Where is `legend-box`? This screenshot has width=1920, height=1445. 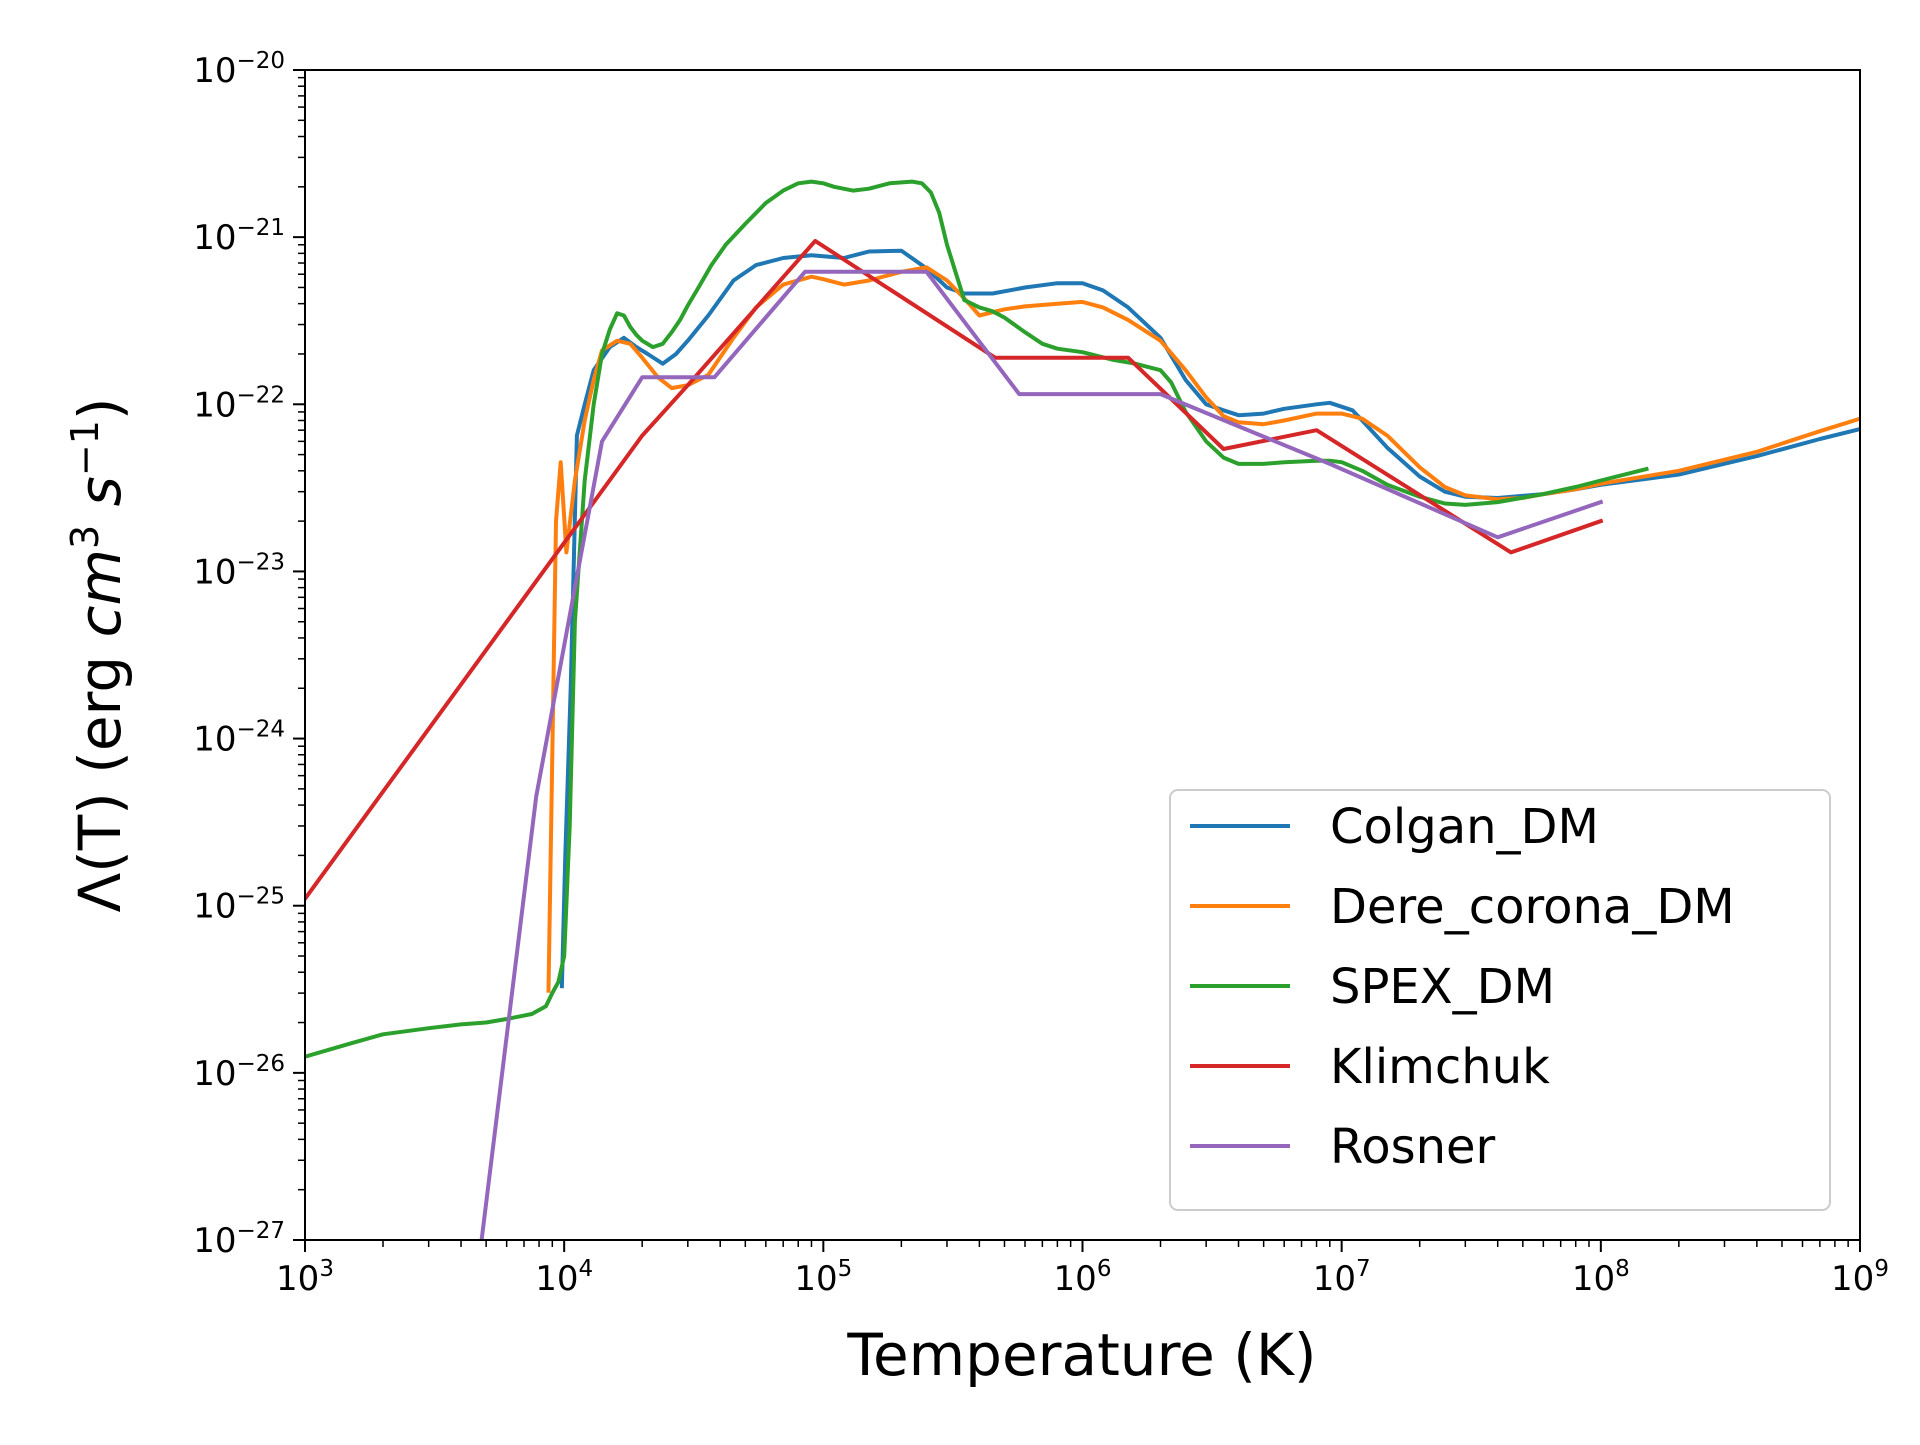
legend-box is located at coordinates (1500, 1000).